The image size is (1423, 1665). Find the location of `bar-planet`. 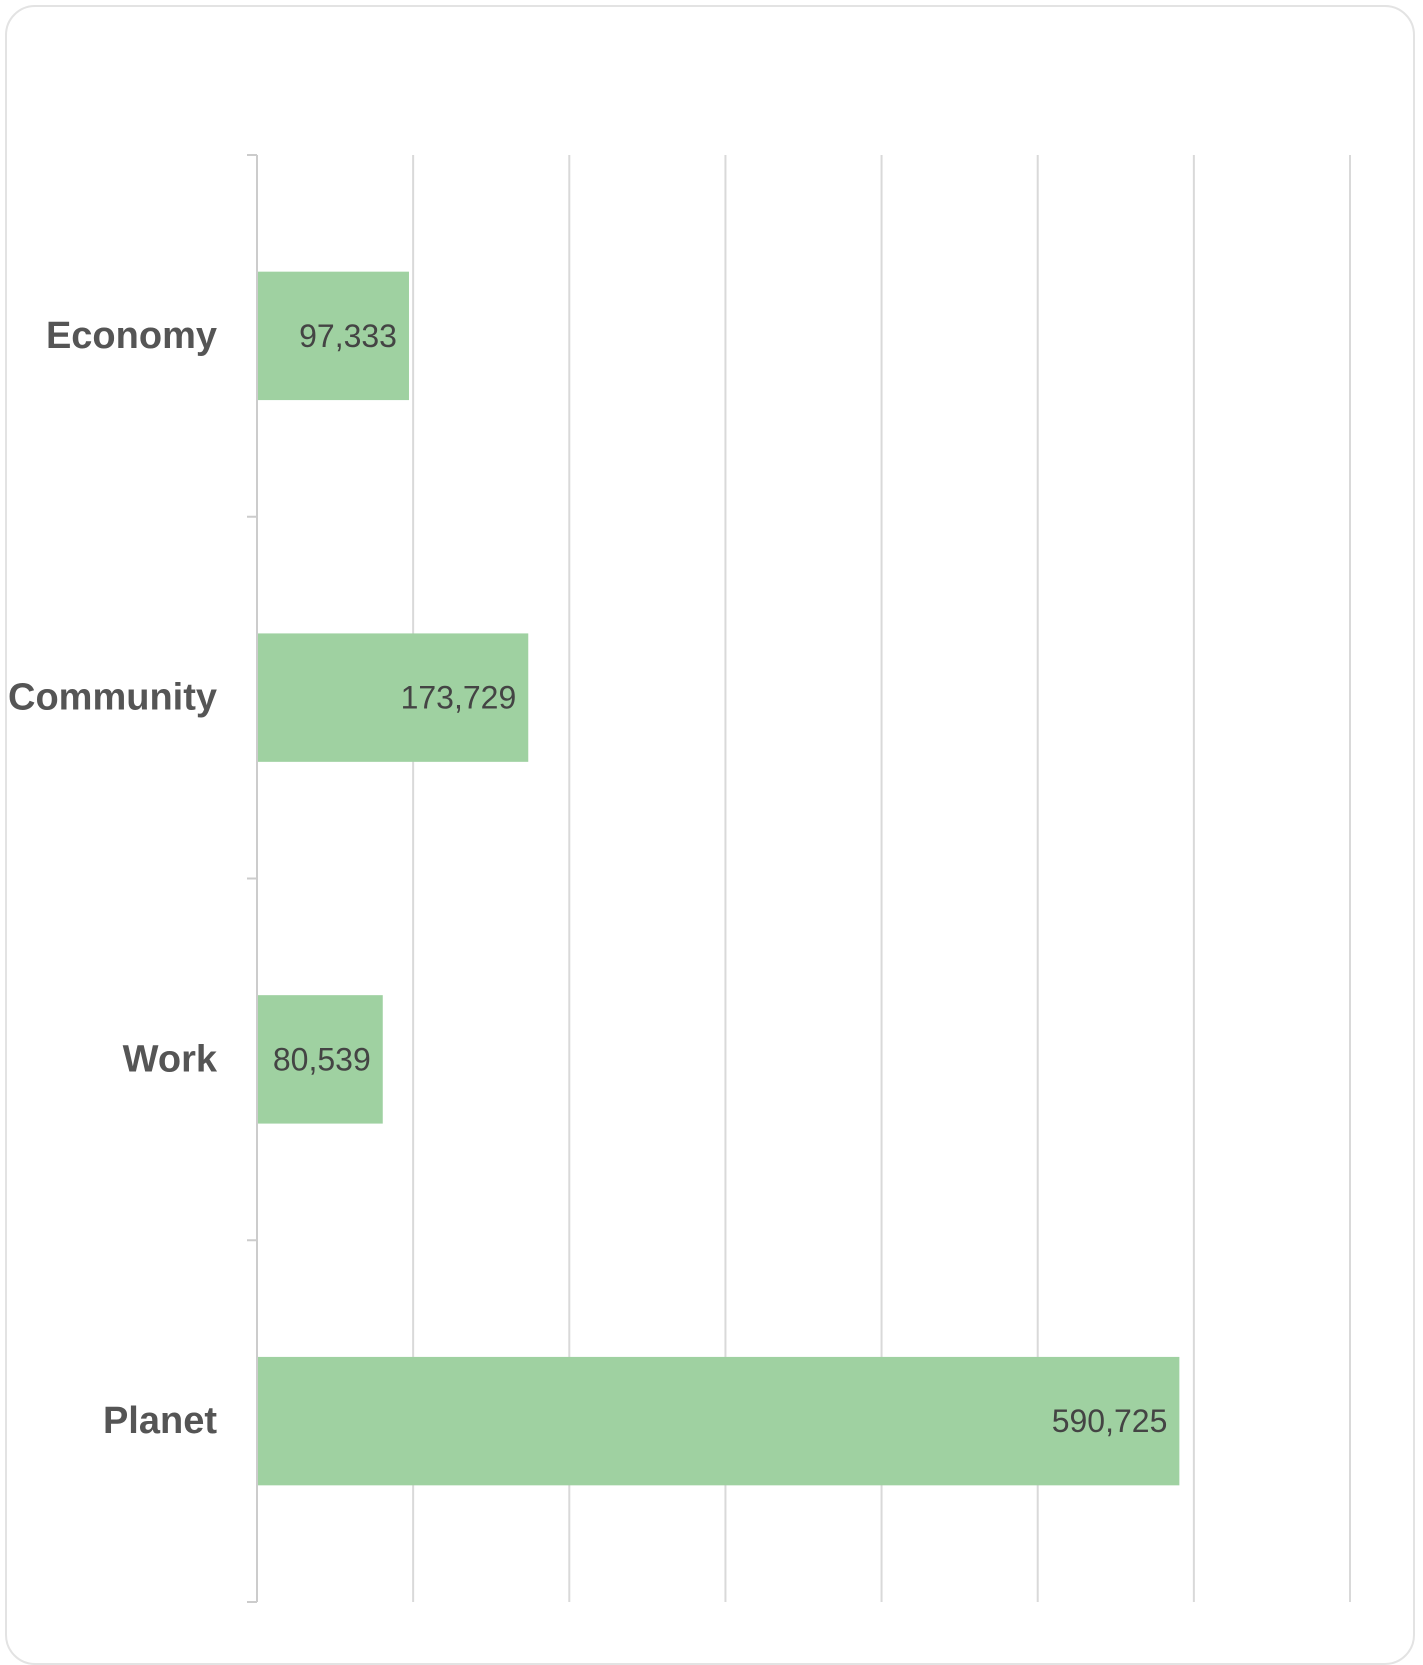

bar-planet is located at coordinates (719, 1421).